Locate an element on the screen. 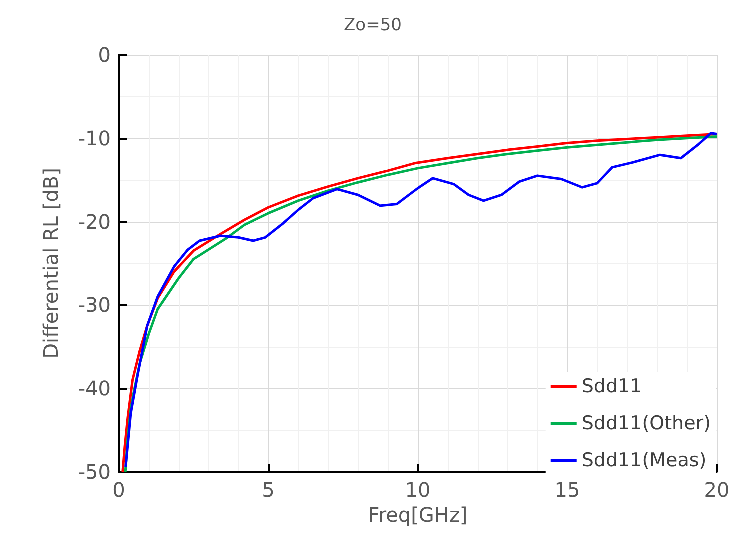  x-tick-label: 15 is located at coordinates (567, 490).